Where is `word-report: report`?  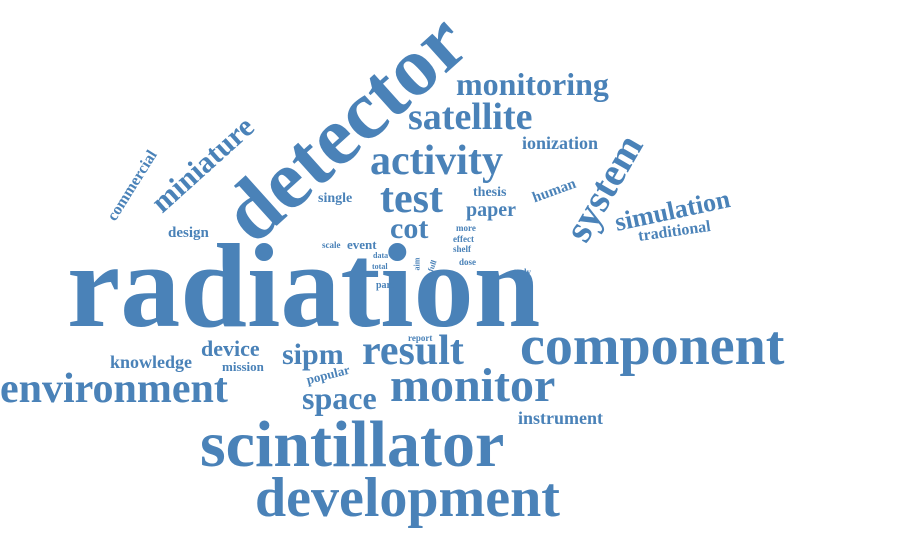
word-report: report is located at coordinates (420, 338).